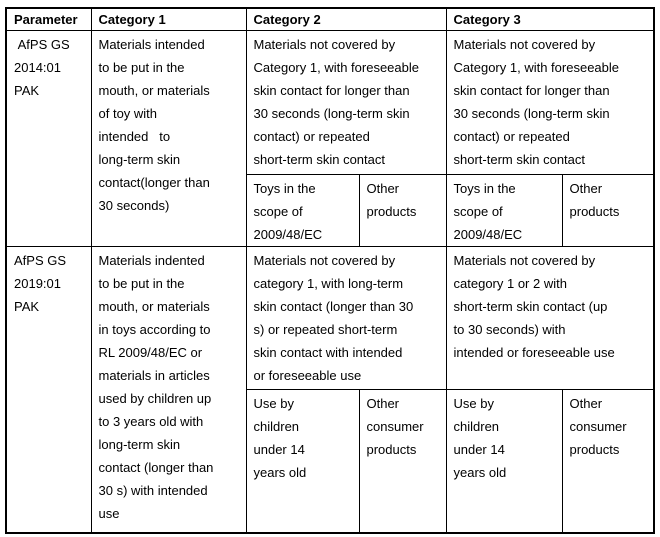  What do you see at coordinates (168, 19) in the screenshot?
I see `header-cell-category1: Category 1` at bounding box center [168, 19].